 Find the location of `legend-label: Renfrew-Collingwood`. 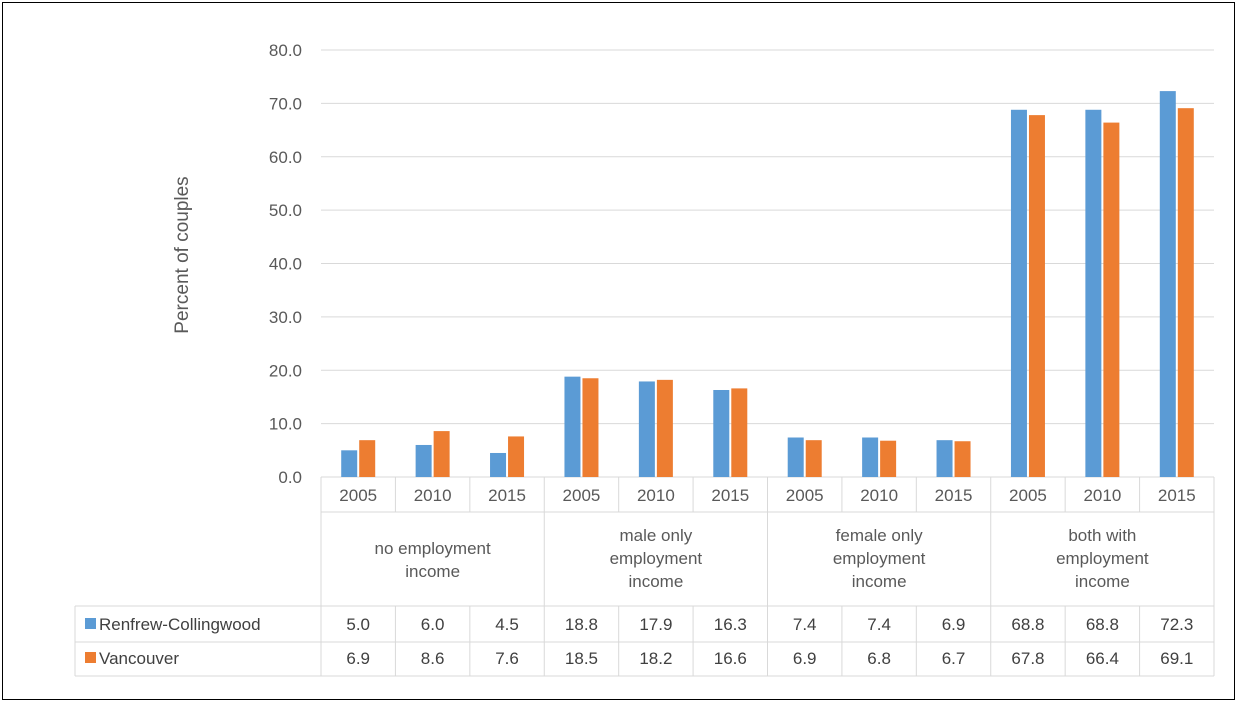

legend-label: Renfrew-Collingwood is located at coordinates (180, 624).